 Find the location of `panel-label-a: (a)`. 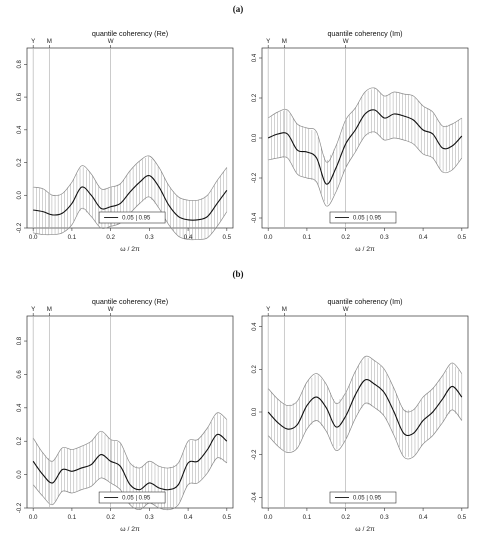

panel-label-a: (a) is located at coordinates (238, 9).